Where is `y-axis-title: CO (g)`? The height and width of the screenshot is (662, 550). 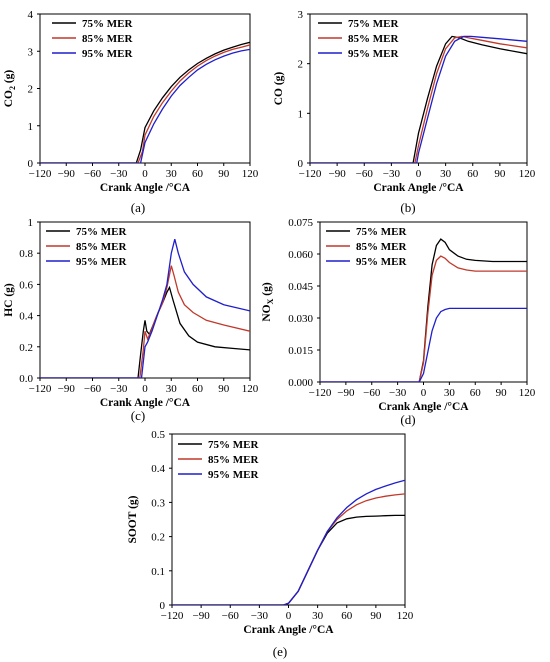 y-axis-title: CO (g) is located at coordinates (279, 89).